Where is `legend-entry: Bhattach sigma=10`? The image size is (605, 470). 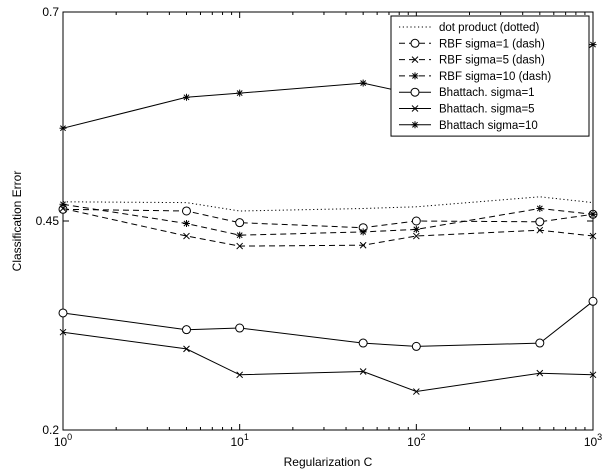 legend-entry: Bhattach sigma=10 is located at coordinates (468, 126).